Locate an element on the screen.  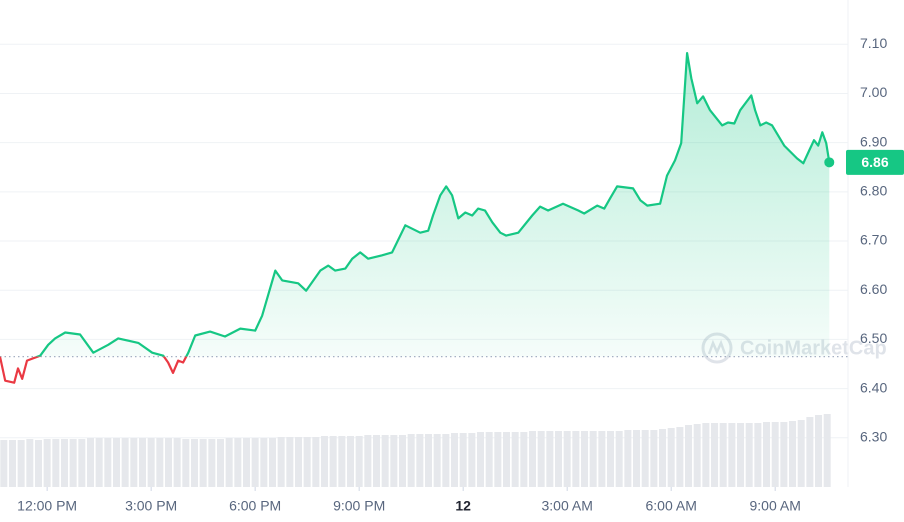
x-tick-label: 6:00 AM is located at coordinates (671, 506).